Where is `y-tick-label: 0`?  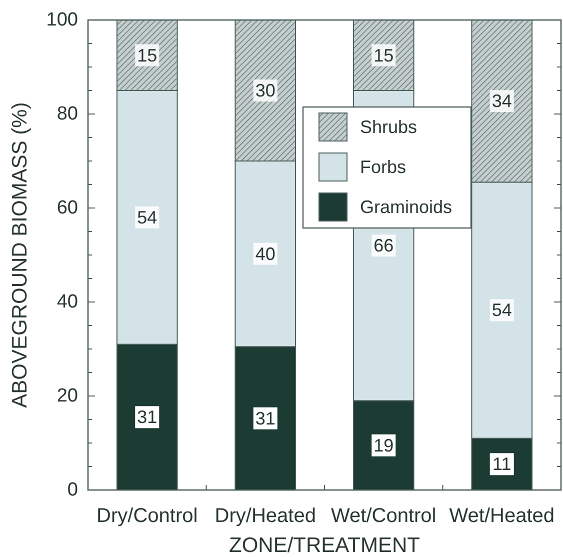 y-tick-label: 0 is located at coordinates (72, 490).